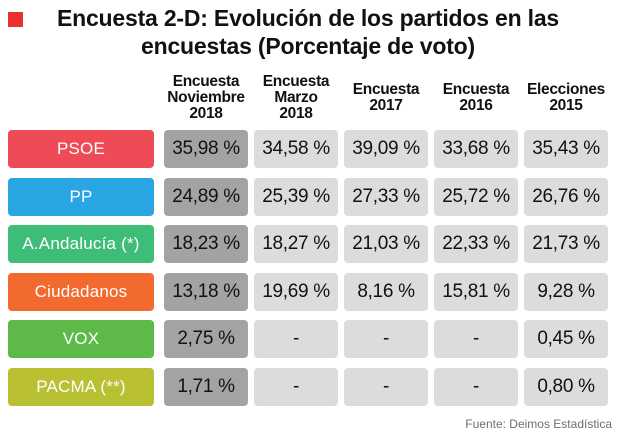 The image size is (620, 435). I want to click on value-cell: 18,27 %, so click(296, 244).